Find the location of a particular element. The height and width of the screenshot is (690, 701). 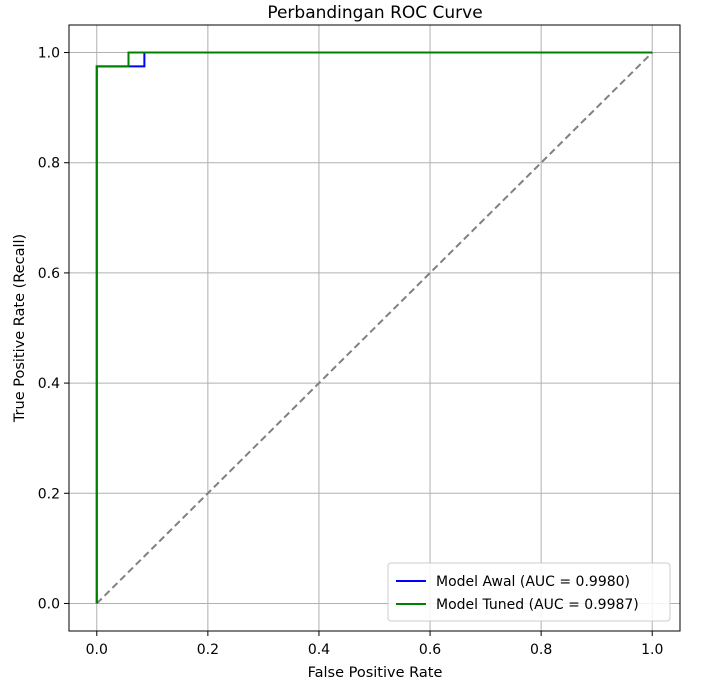

y-tick-label: 0.0 is located at coordinates (49, 604).